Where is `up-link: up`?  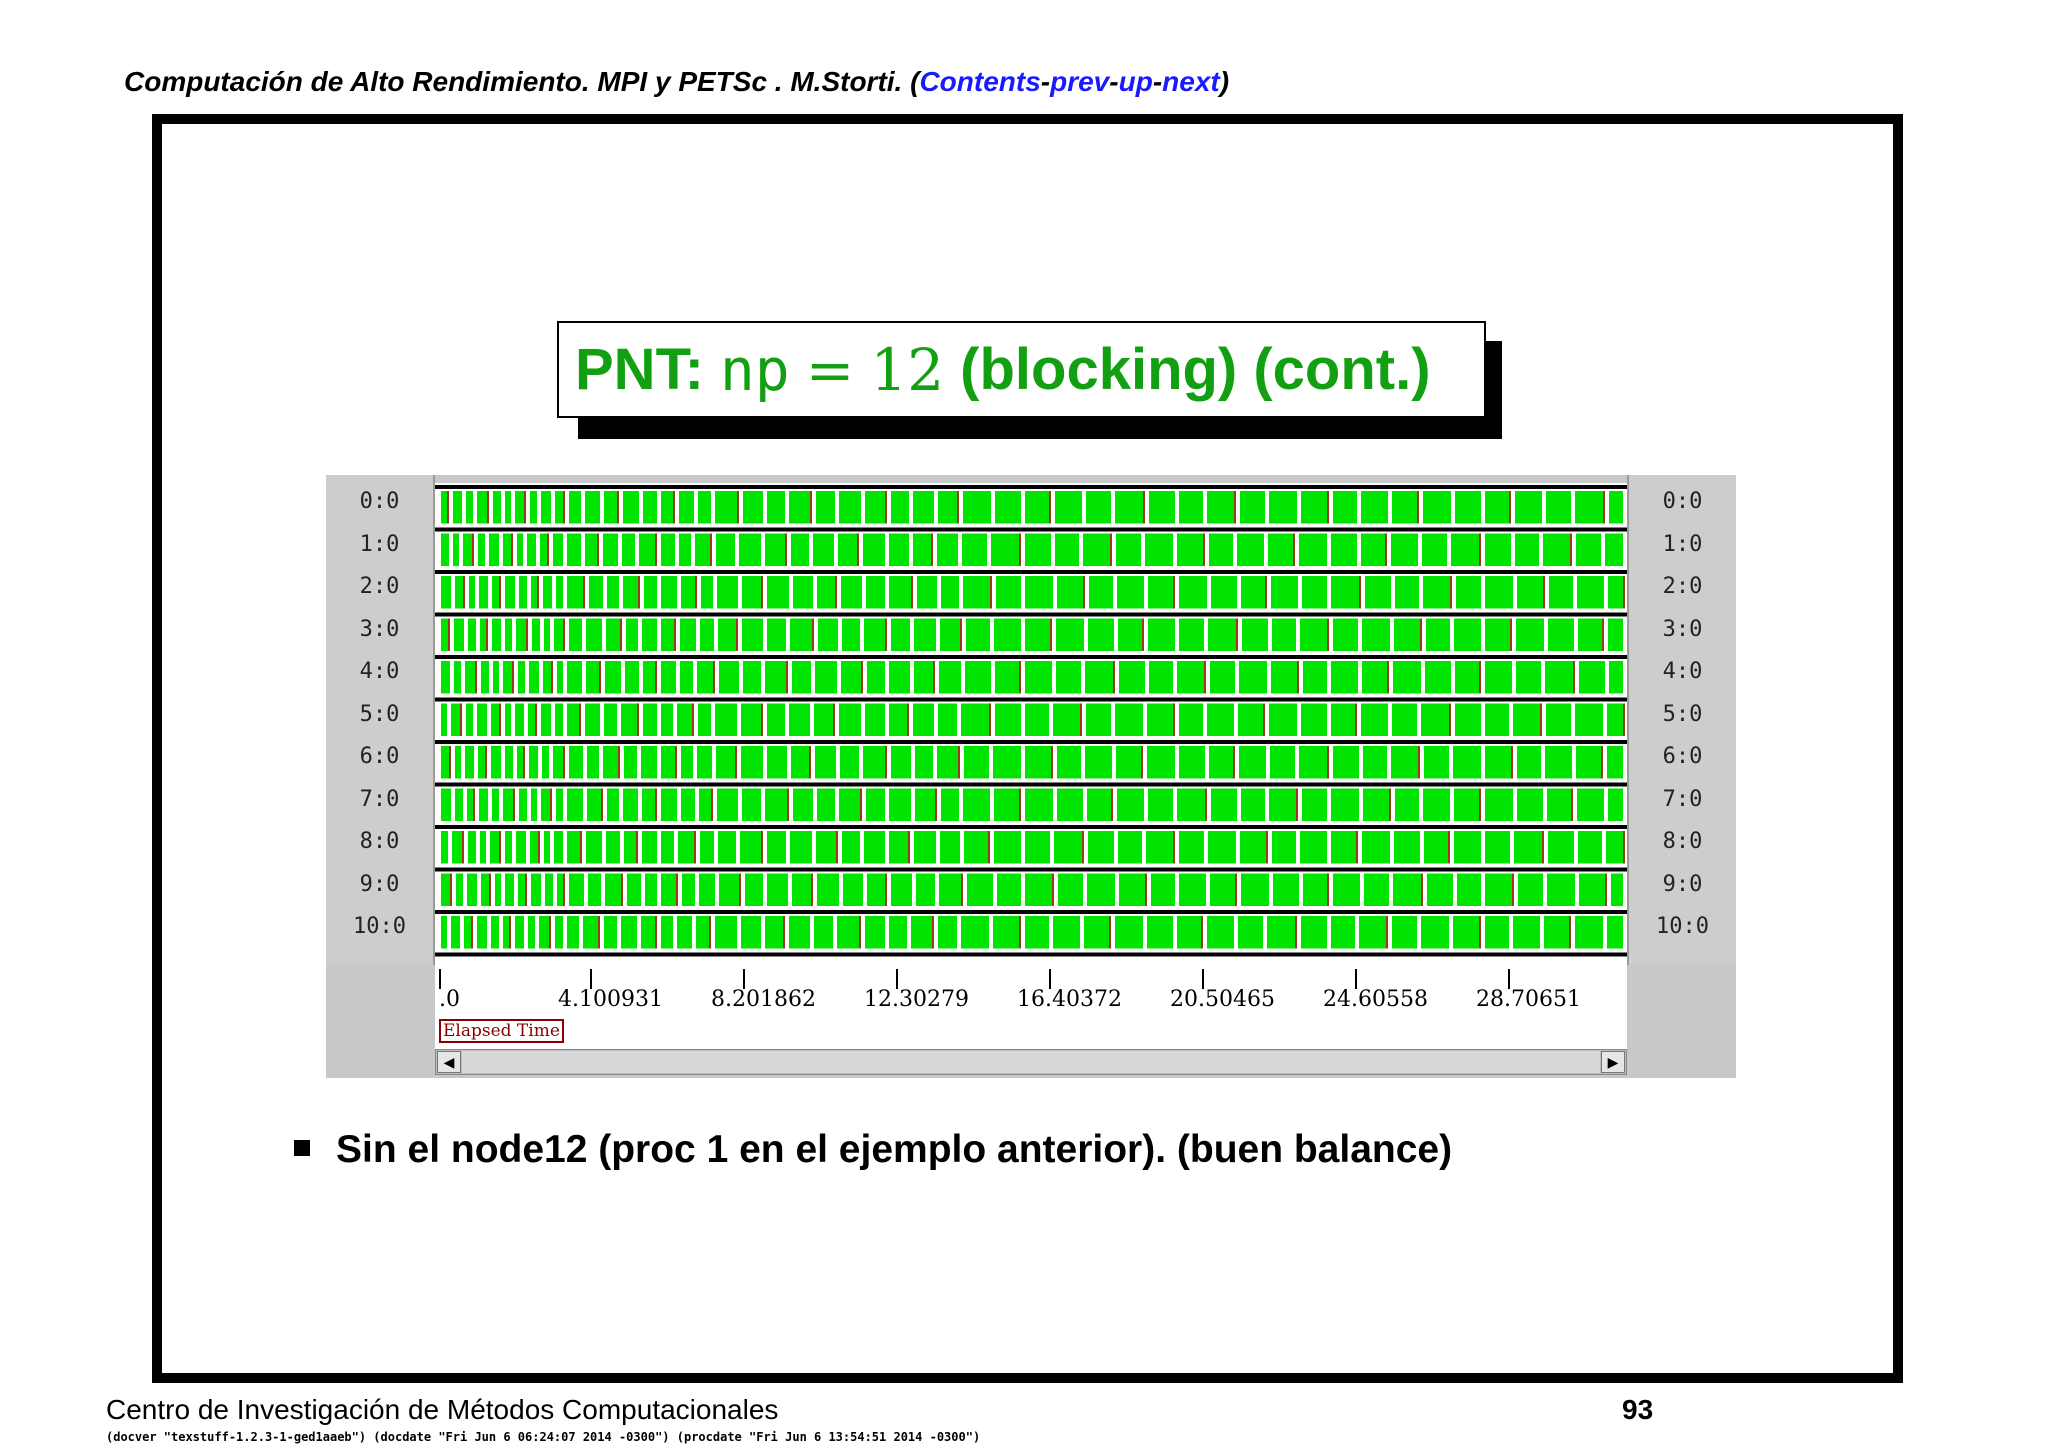
up-link: up is located at coordinates (1135, 81).